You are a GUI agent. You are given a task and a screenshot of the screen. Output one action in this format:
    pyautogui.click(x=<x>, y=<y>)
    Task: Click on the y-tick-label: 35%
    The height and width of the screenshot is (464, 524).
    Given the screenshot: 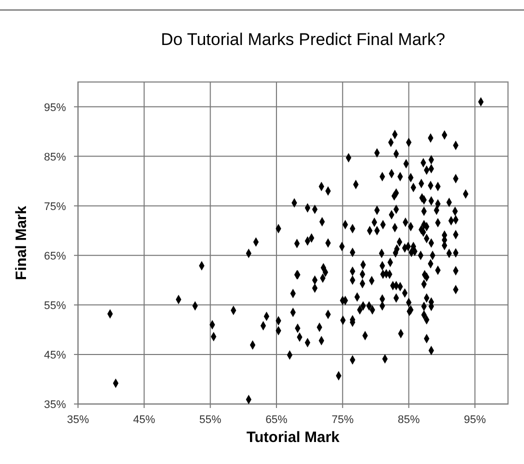 What is the action you would take?
    pyautogui.click(x=55, y=405)
    